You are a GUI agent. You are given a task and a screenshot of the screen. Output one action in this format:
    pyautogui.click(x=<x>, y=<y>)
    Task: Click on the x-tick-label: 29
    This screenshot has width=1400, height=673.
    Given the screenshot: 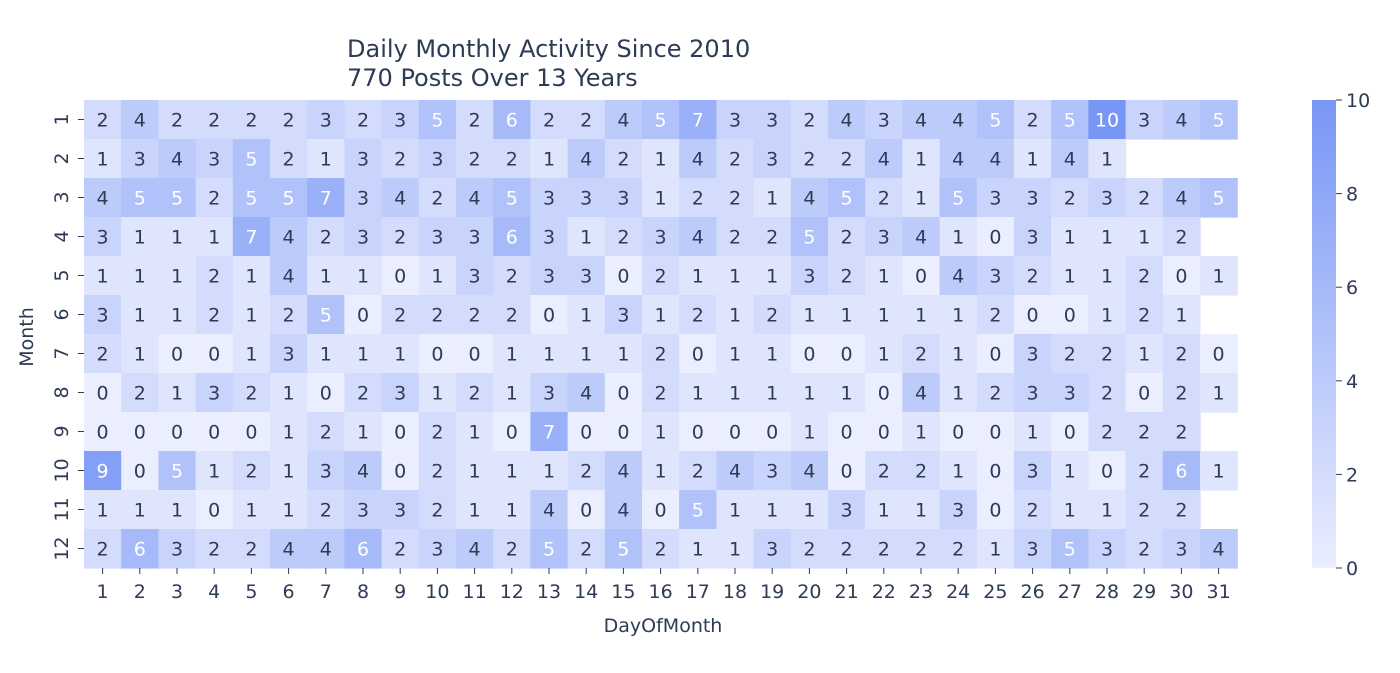 What is the action you would take?
    pyautogui.click(x=1144, y=592)
    